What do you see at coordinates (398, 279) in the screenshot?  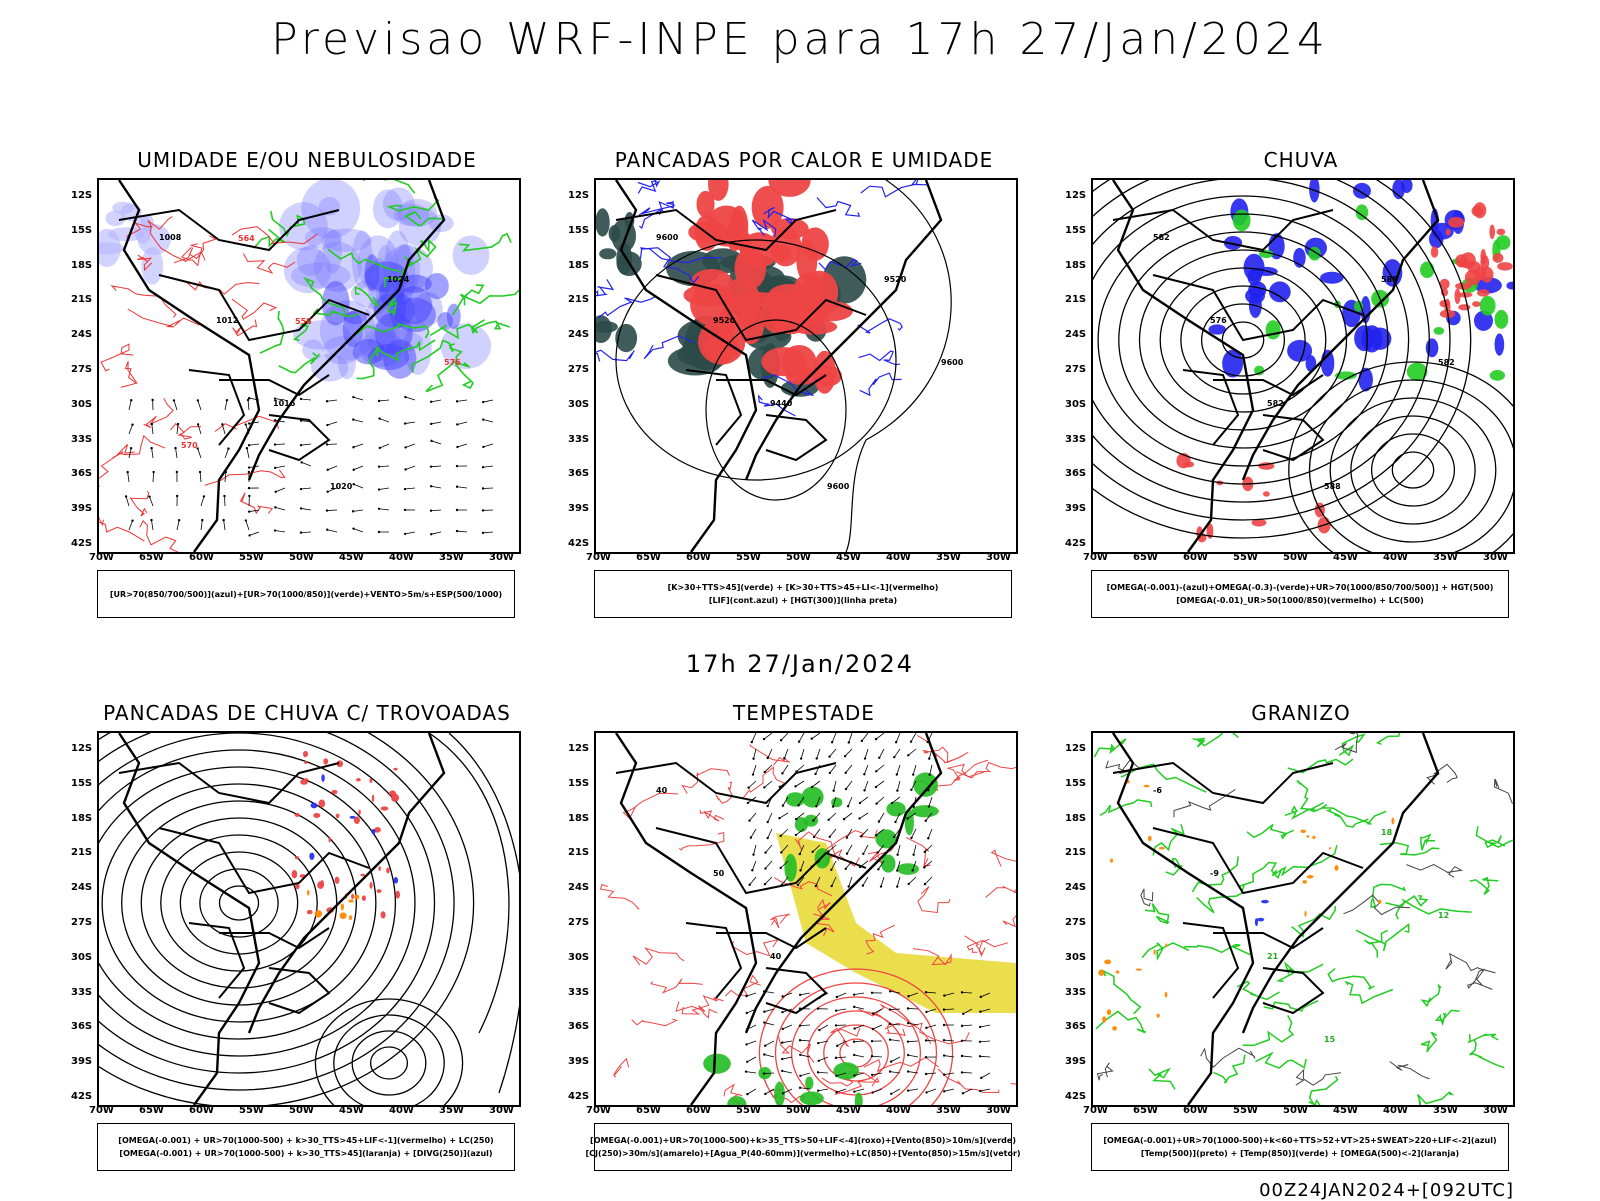 I see `contour-label: 1024` at bounding box center [398, 279].